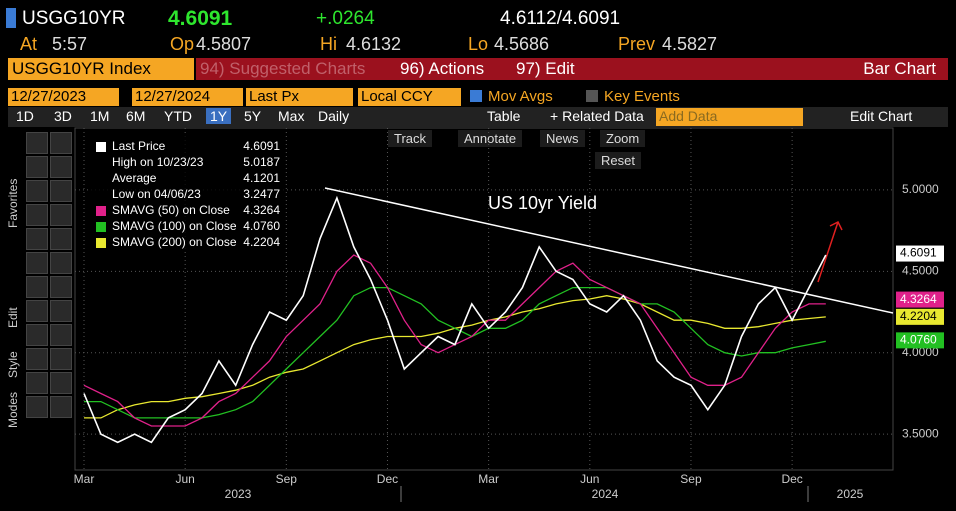 This screenshot has width=956, height=511. What do you see at coordinates (63, 97) in the screenshot?
I see `start-date: 12/27/2023` at bounding box center [63, 97].